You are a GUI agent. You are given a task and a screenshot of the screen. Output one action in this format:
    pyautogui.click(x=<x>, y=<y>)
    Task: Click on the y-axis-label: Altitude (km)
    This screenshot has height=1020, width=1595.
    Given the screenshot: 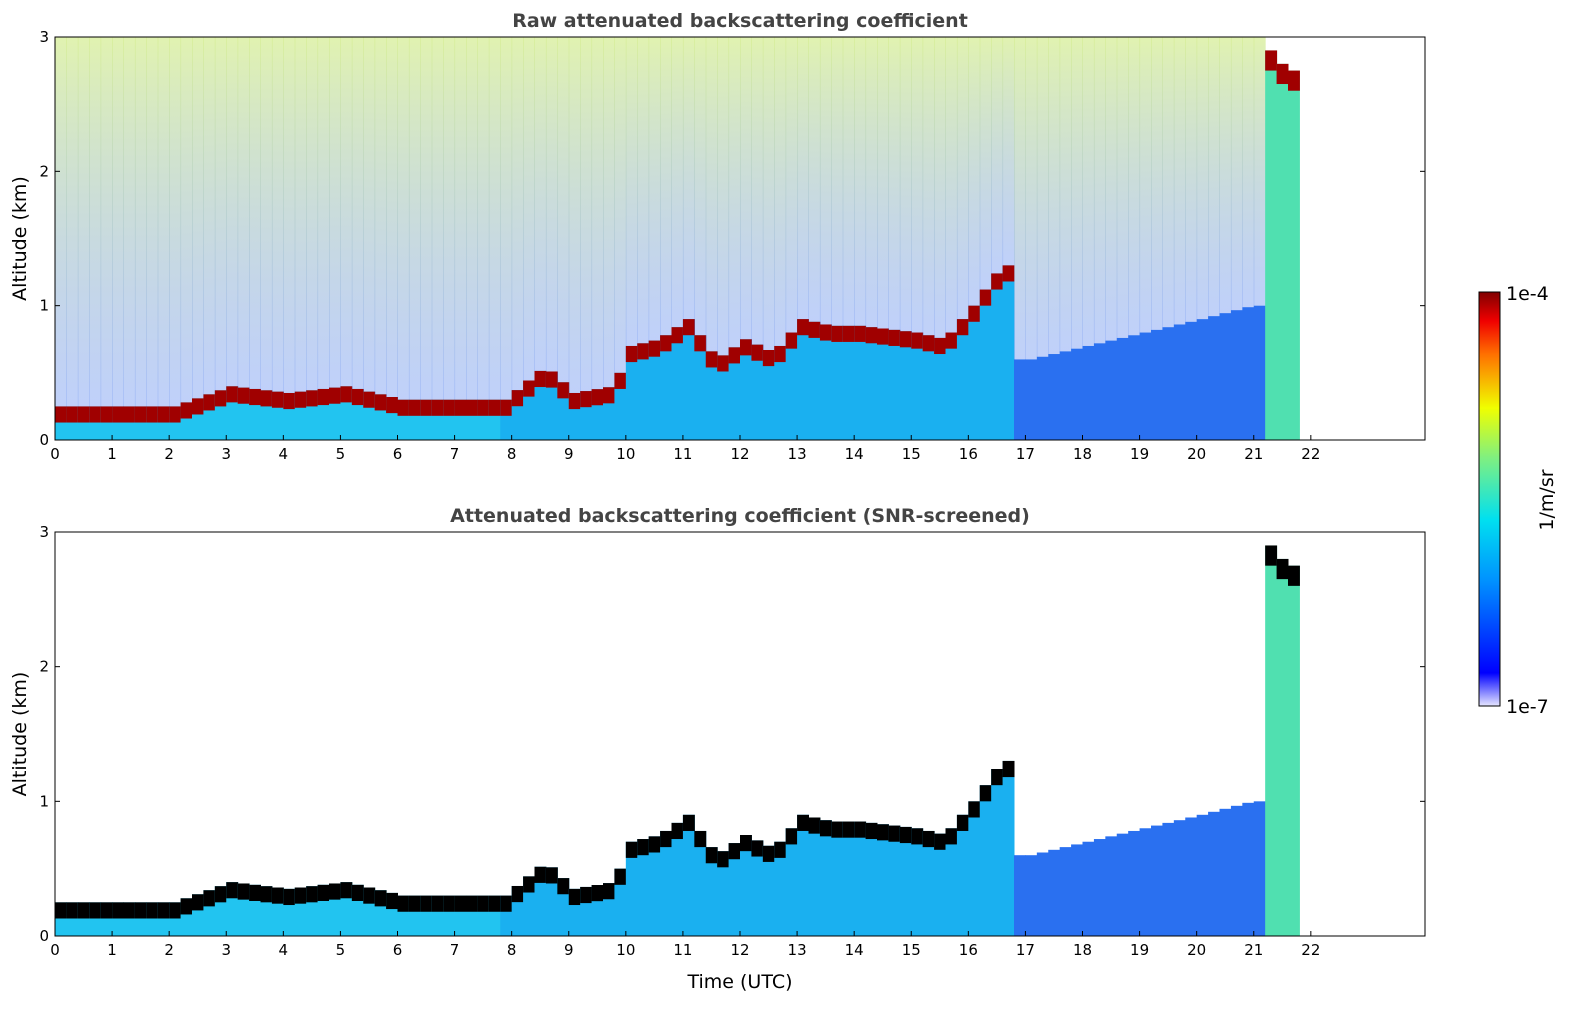 What is the action you would take?
    pyautogui.click(x=20, y=734)
    